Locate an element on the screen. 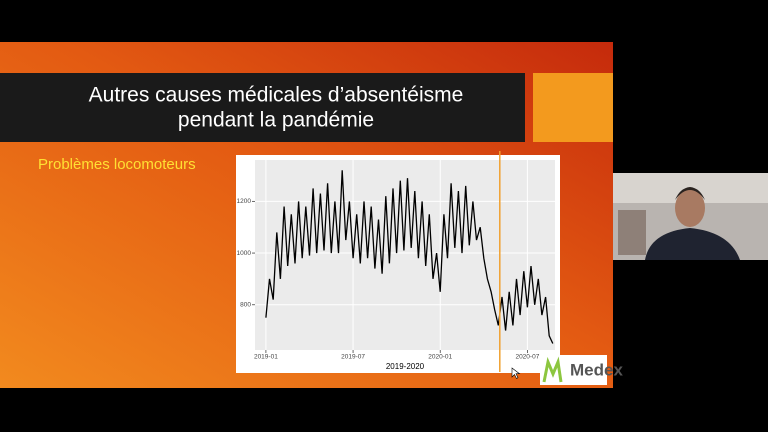 The height and width of the screenshot is (432, 768). cursor is located at coordinates (516, 373).